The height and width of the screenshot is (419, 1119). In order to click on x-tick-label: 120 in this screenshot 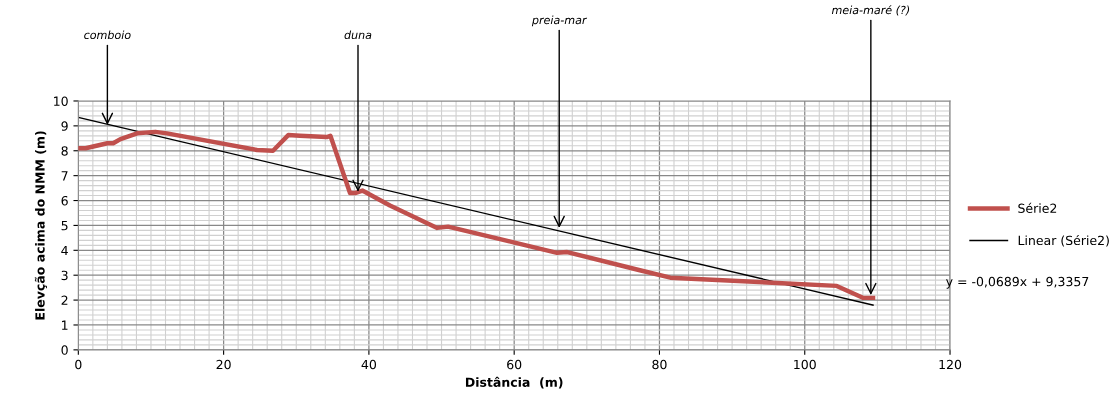, I will do `click(950, 364)`.